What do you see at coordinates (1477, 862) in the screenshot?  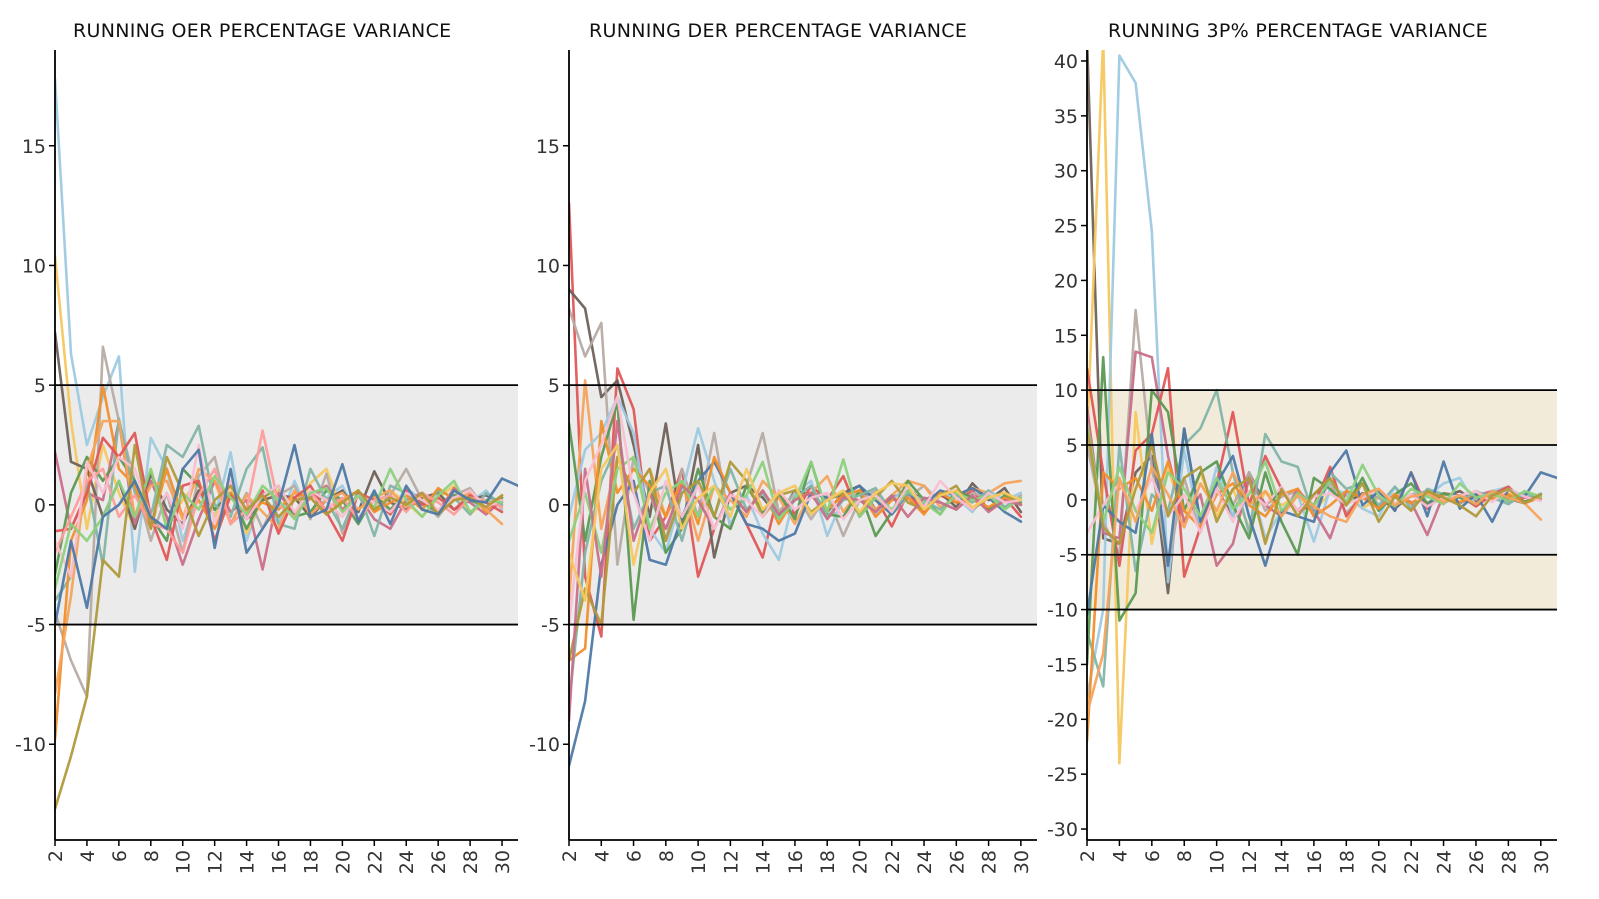 I see `three-point-pct-x-tick-label: 26` at bounding box center [1477, 862].